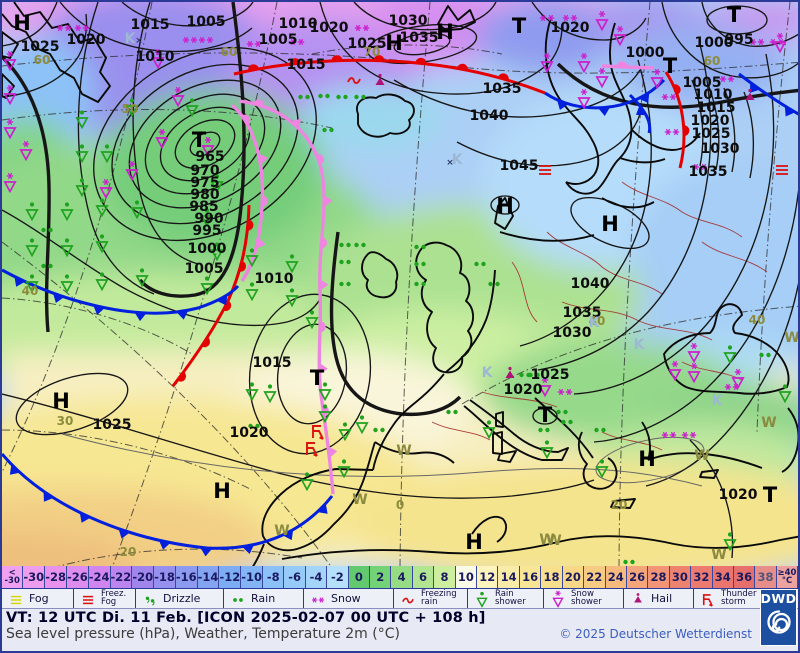 The height and width of the screenshot is (653, 800). What do you see at coordinates (519, 166) in the screenshot?
I see `isobar-label: 1045` at bounding box center [519, 166].